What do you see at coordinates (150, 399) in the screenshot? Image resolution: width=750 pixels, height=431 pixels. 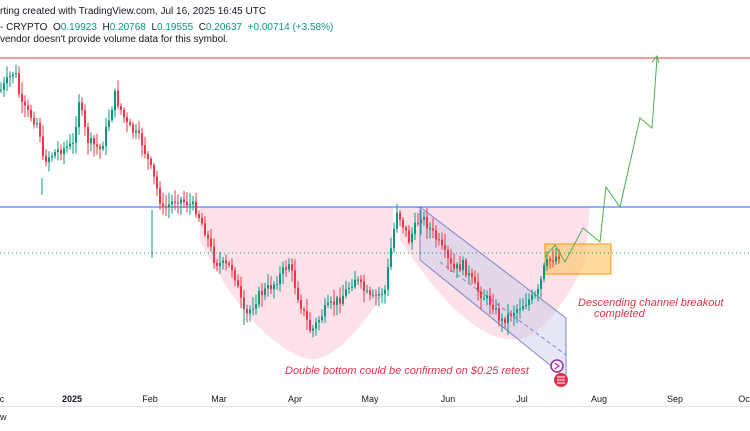 I see `x-label-feb: Feb` at bounding box center [150, 399].